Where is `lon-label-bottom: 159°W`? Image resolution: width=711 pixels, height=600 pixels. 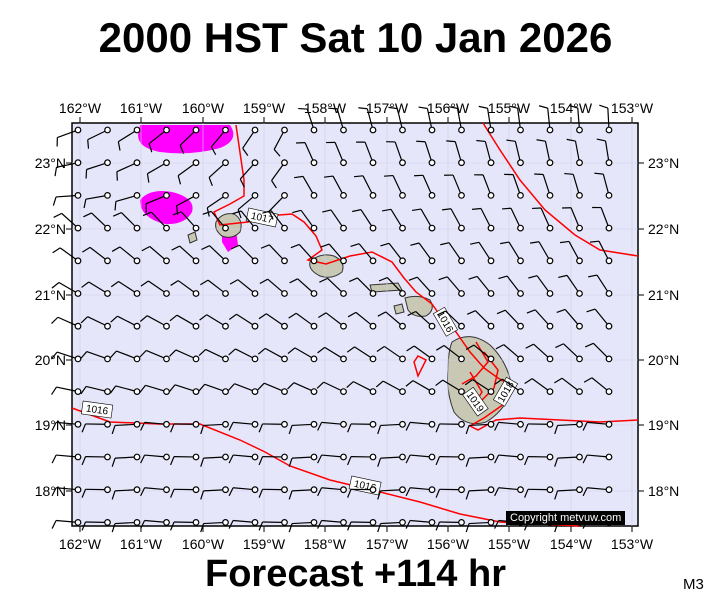
lon-label-bottom: 159°W is located at coordinates (264, 544).